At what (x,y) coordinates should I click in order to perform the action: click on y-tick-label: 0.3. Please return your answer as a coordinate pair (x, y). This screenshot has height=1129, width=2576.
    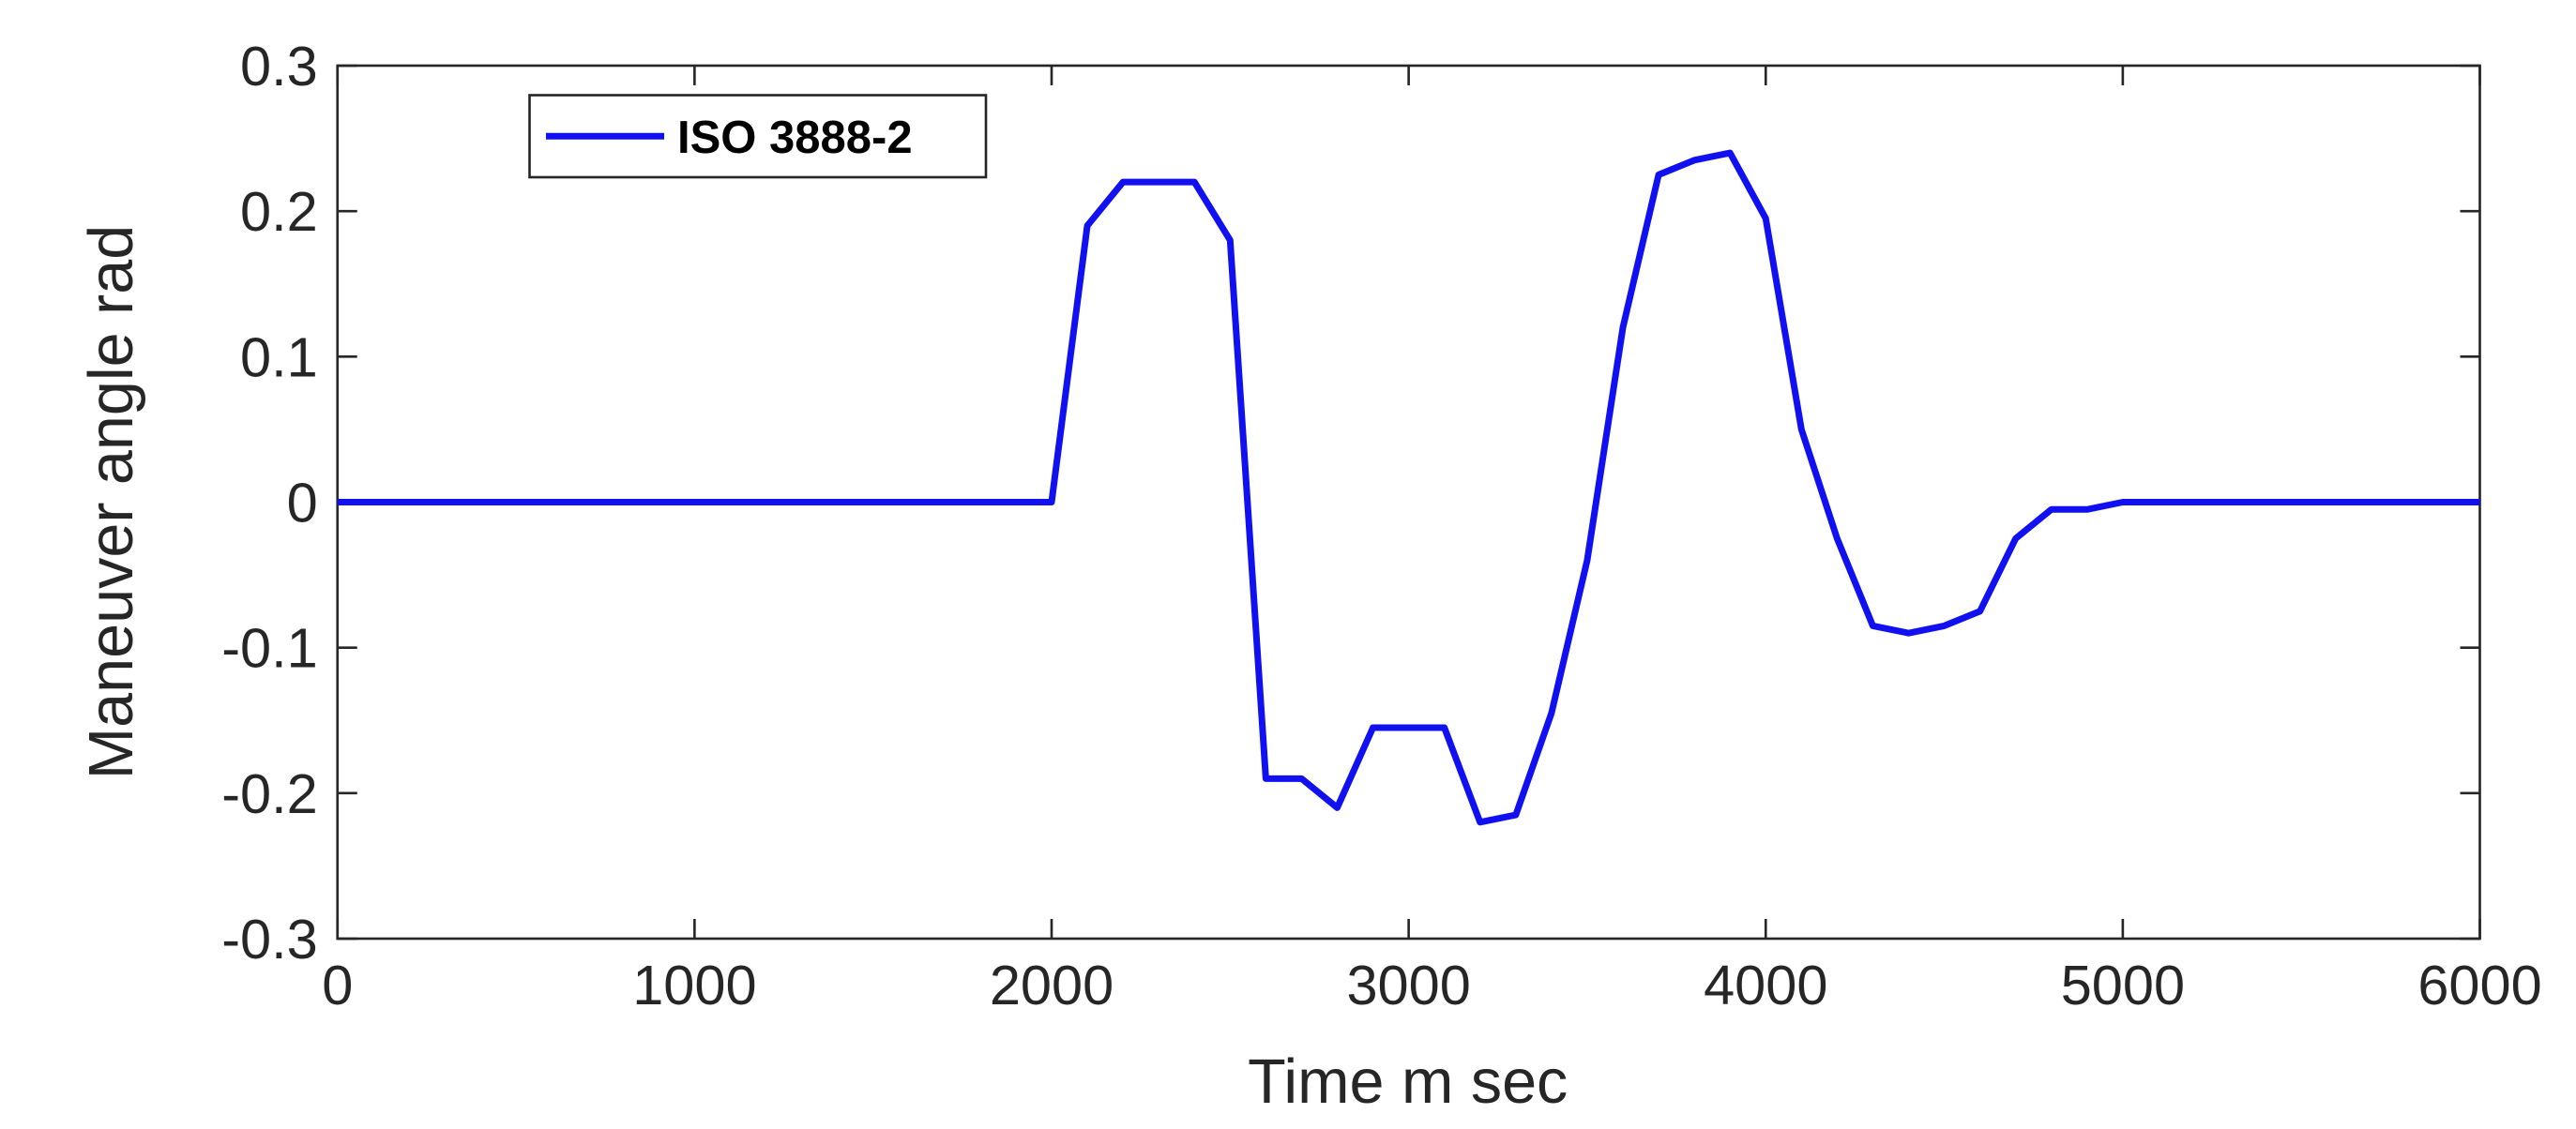
    Looking at the image, I should click on (279, 66).